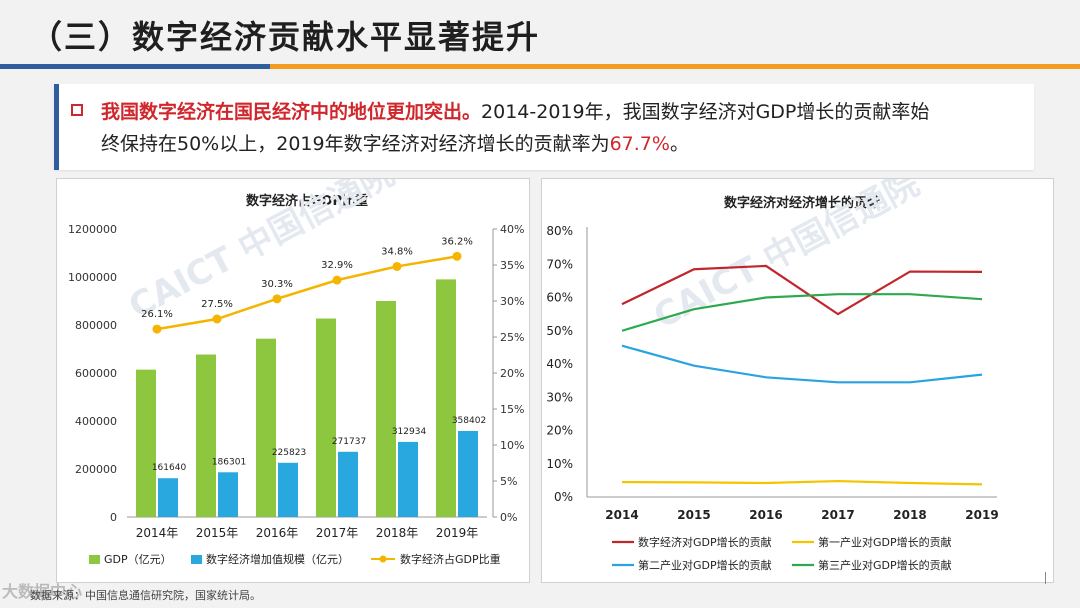  What do you see at coordinates (512, 445) in the screenshot?
I see `y-right-tick-label: 10%` at bounding box center [512, 445].